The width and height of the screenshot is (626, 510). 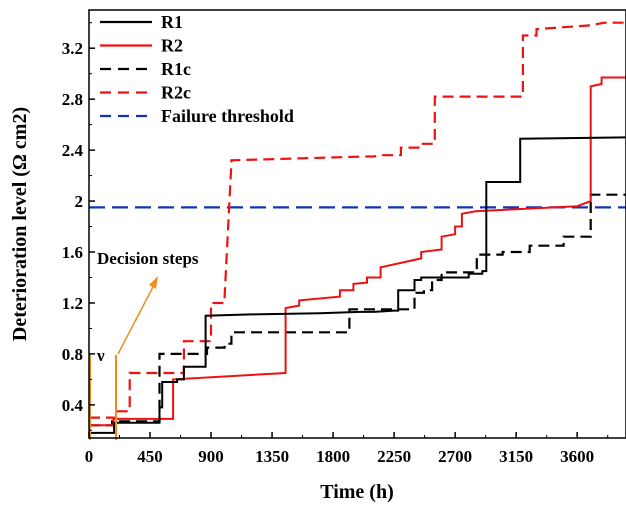 I want to click on legend-label: R2c, so click(x=176, y=93).